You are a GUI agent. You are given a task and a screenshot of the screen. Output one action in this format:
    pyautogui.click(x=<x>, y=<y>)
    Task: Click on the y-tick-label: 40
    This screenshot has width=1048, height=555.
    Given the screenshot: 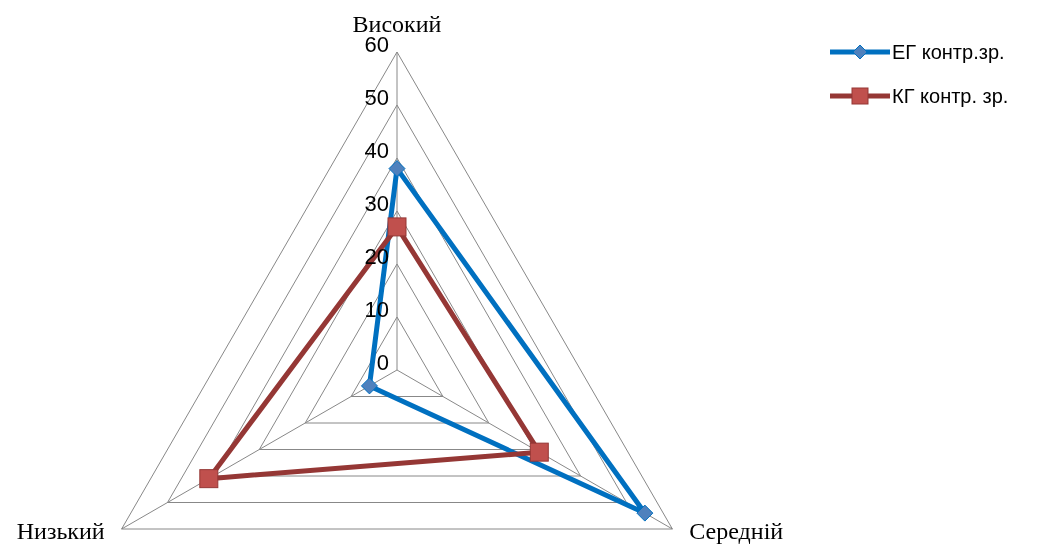 What is the action you would take?
    pyautogui.click(x=376, y=150)
    